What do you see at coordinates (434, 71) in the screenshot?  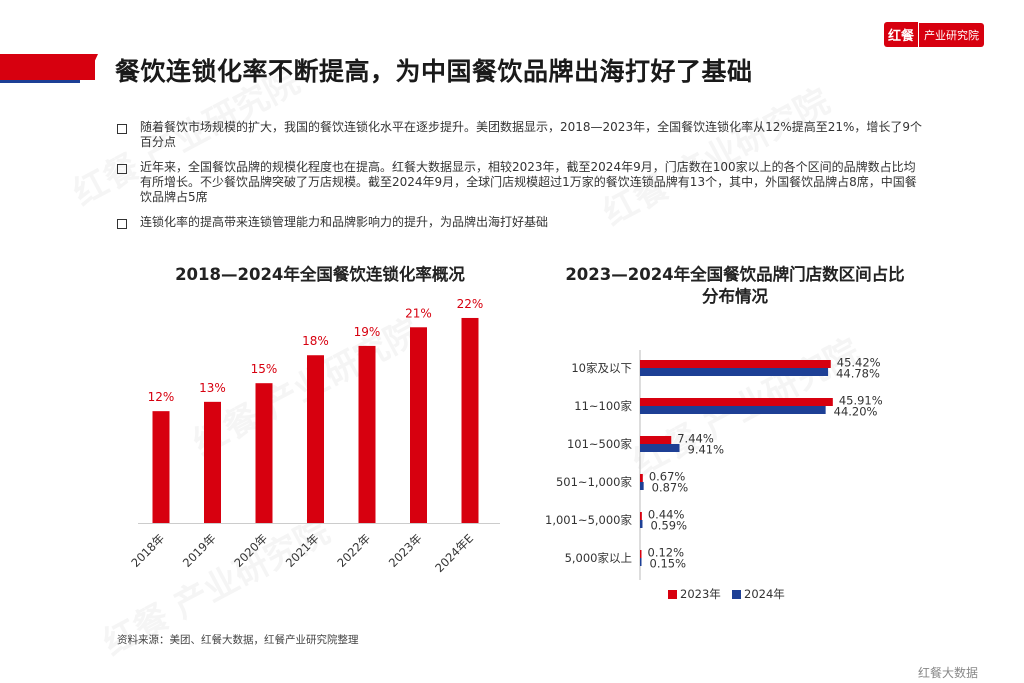 I see `page-title: 餐饮连锁化率不断提高，为中国餐饮品牌出海打好了基础` at bounding box center [434, 71].